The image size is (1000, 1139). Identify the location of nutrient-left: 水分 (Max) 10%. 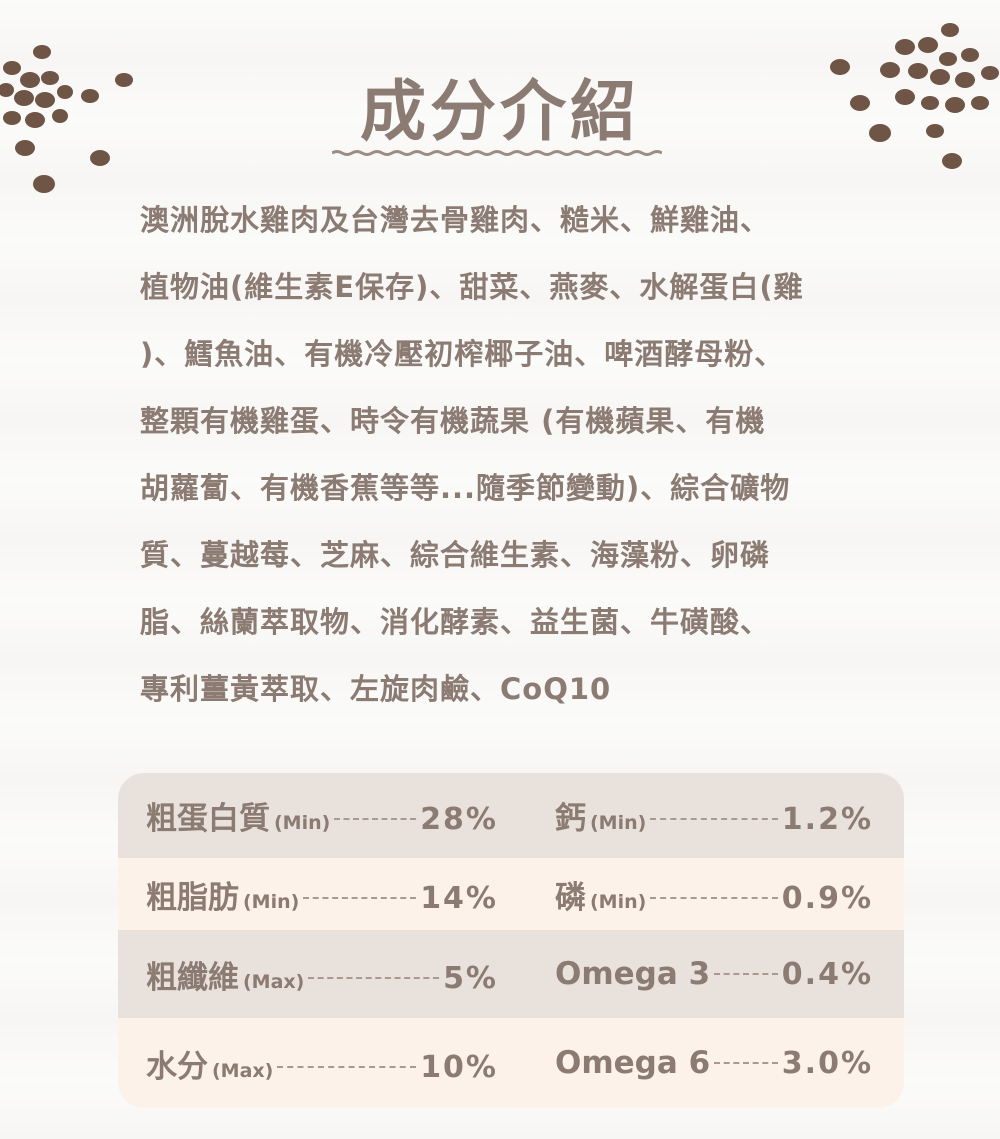
(322, 1063).